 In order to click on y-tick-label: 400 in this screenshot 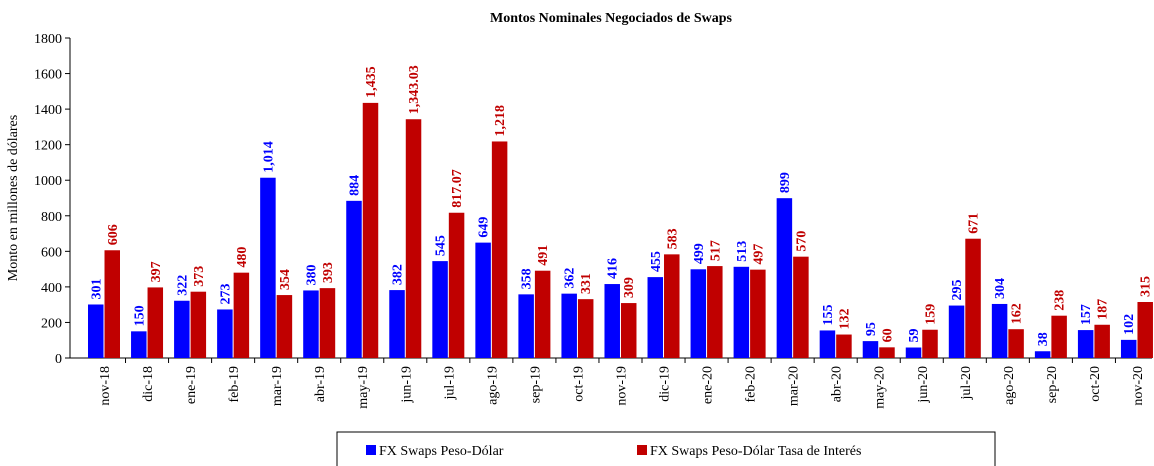, I will do `click(51, 288)`.